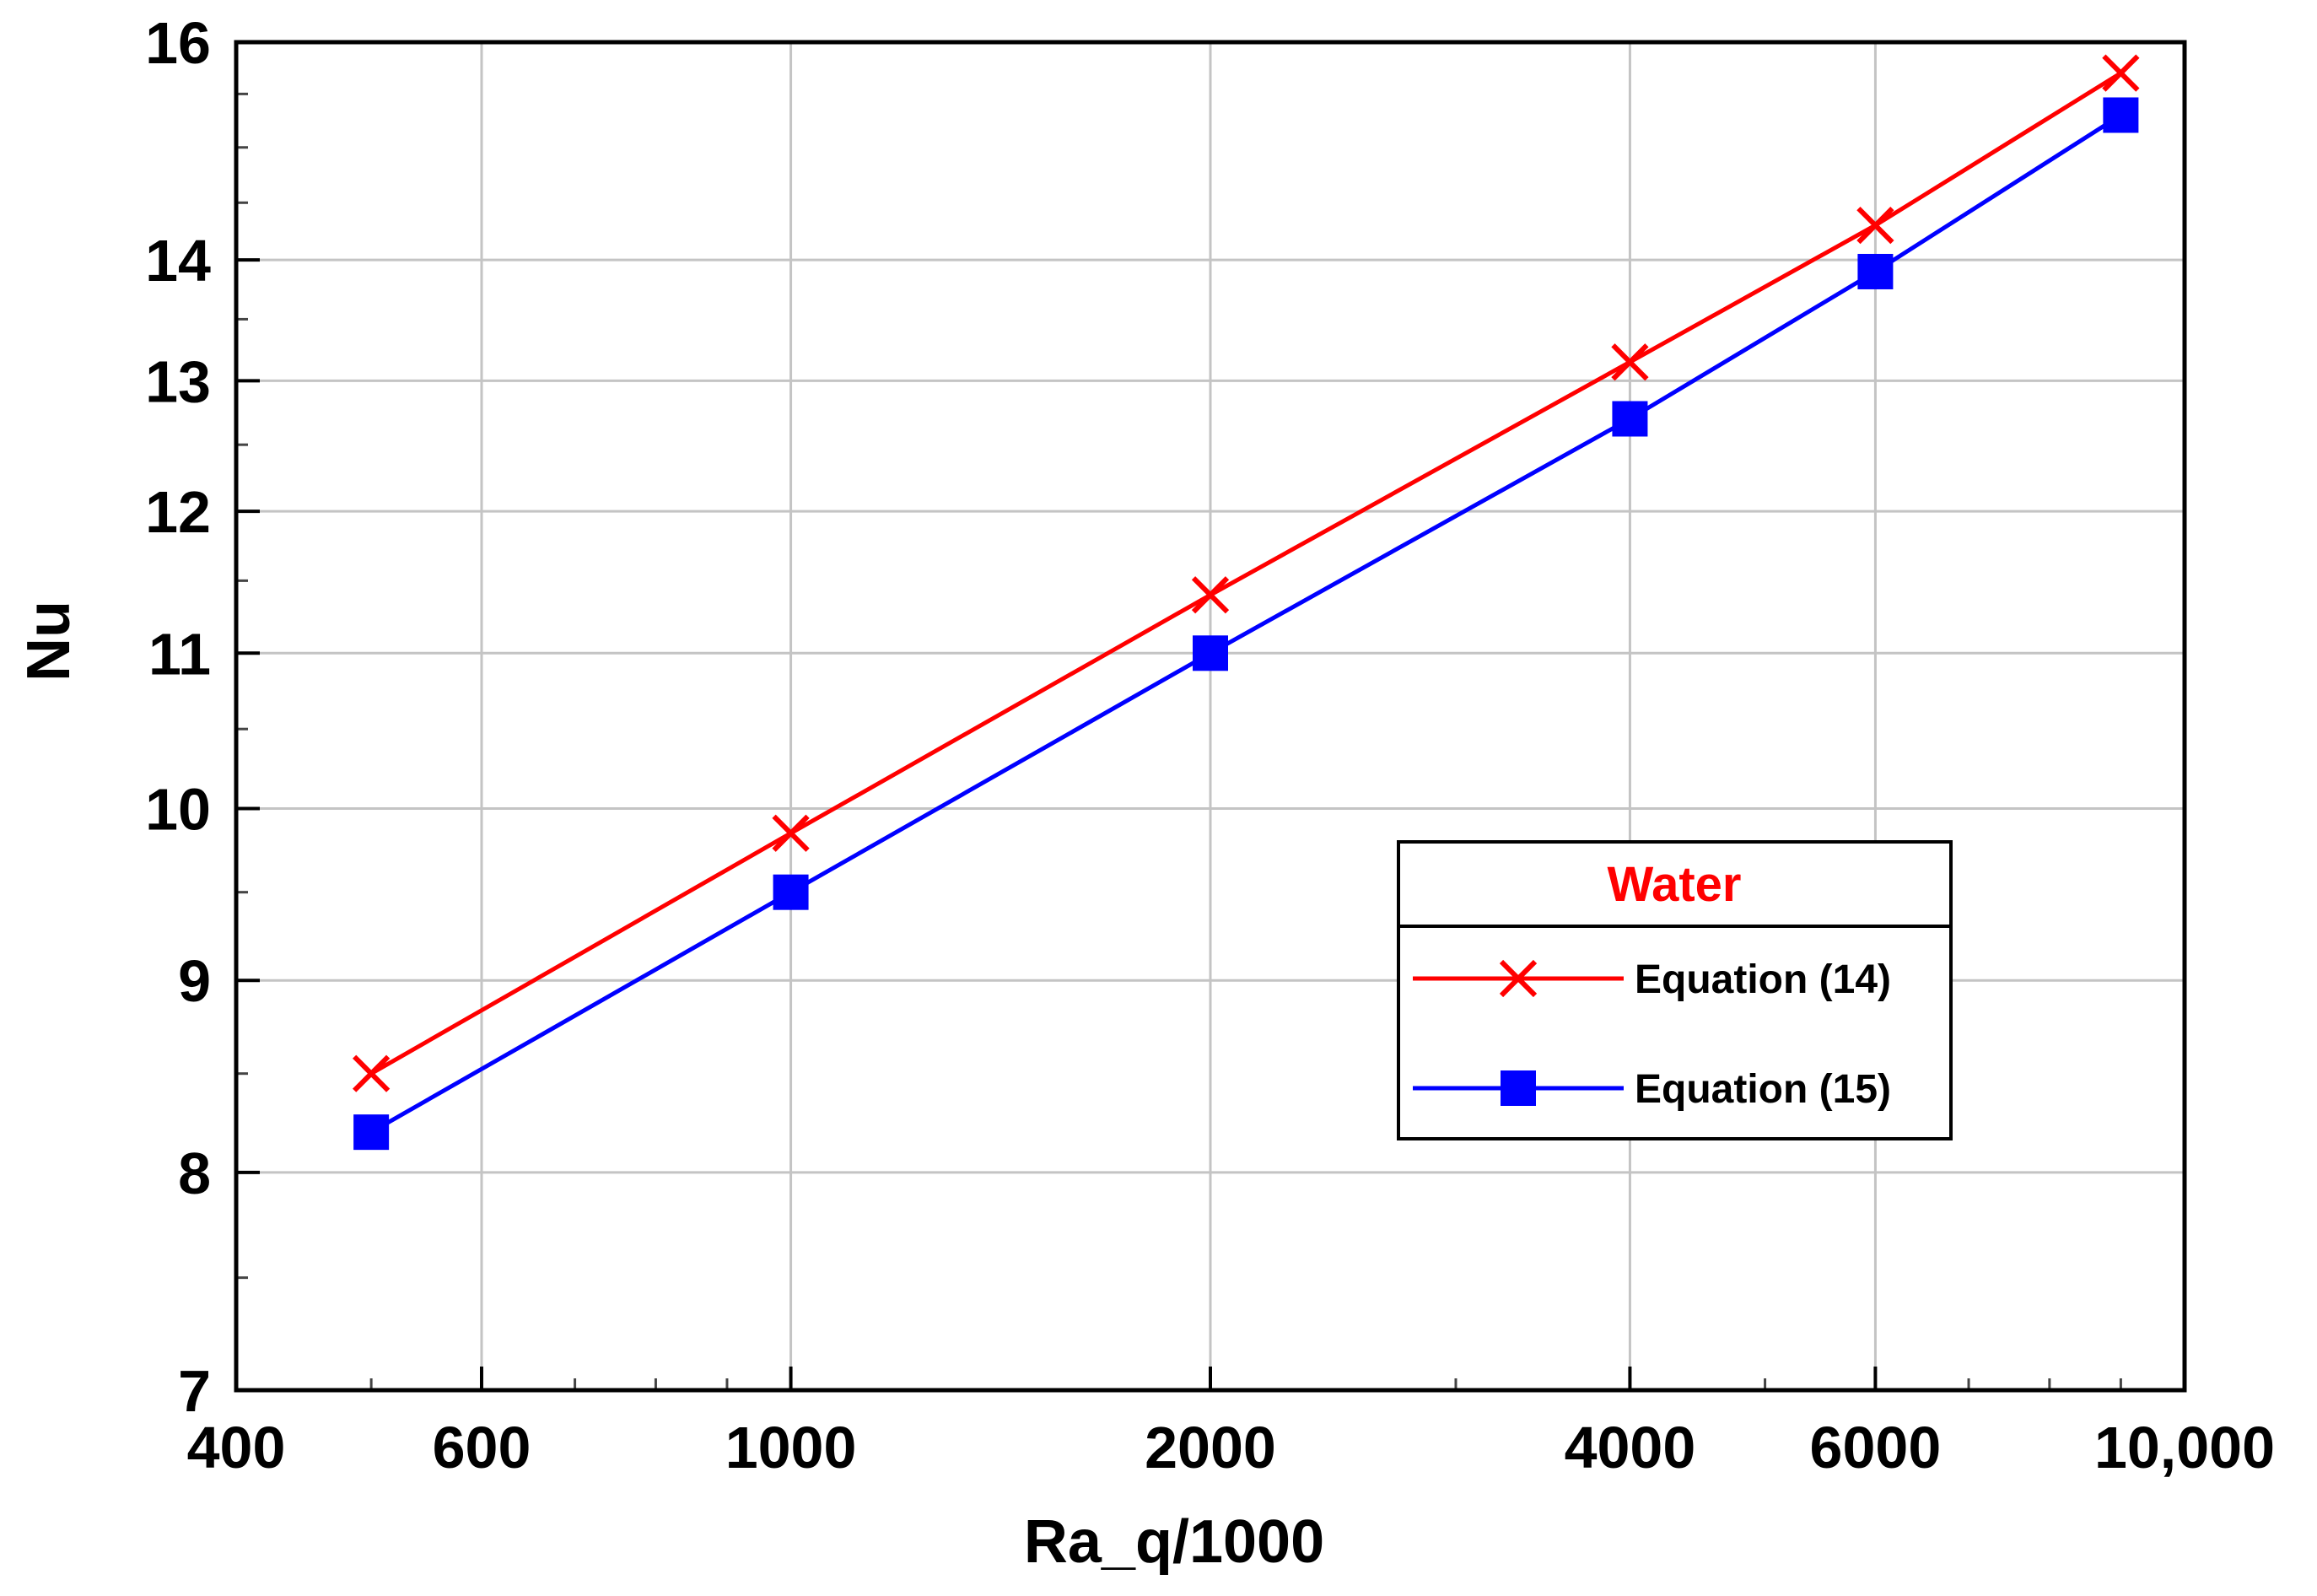 This screenshot has width=2317, height=1596. I want to click on y-axis-title: Nu, so click(49, 641).